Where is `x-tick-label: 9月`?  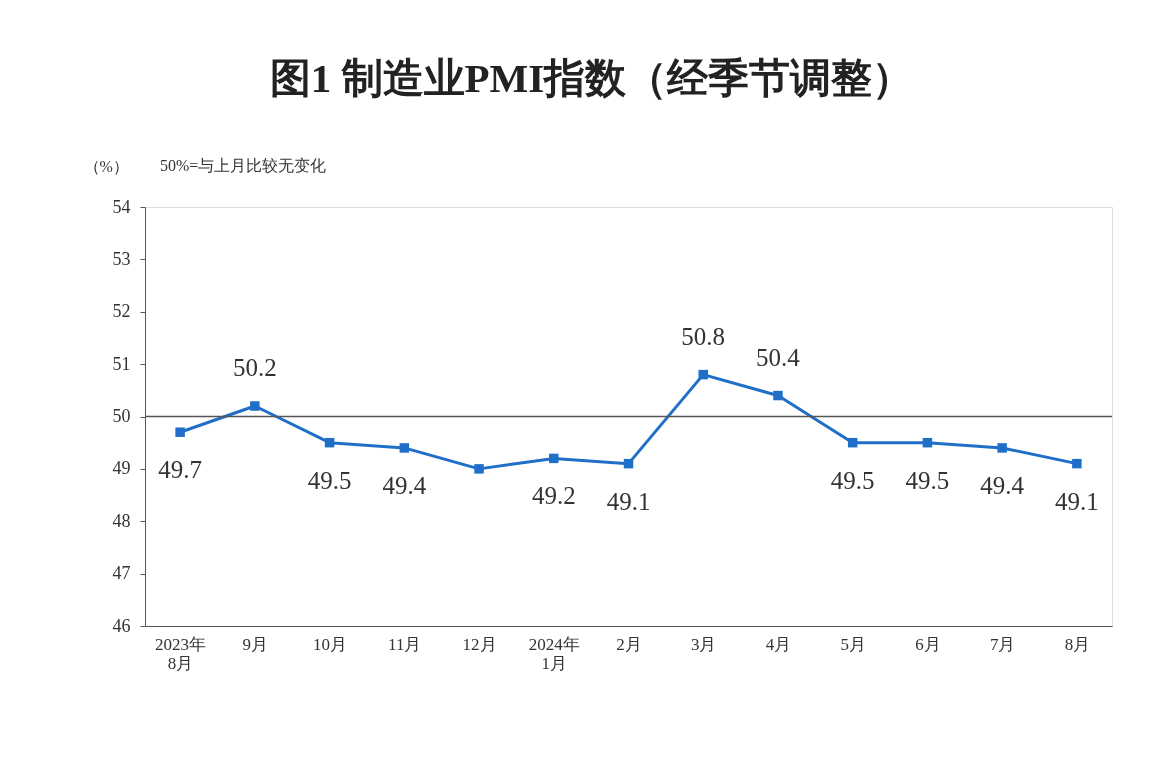 x-tick-label: 9月 is located at coordinates (255, 644).